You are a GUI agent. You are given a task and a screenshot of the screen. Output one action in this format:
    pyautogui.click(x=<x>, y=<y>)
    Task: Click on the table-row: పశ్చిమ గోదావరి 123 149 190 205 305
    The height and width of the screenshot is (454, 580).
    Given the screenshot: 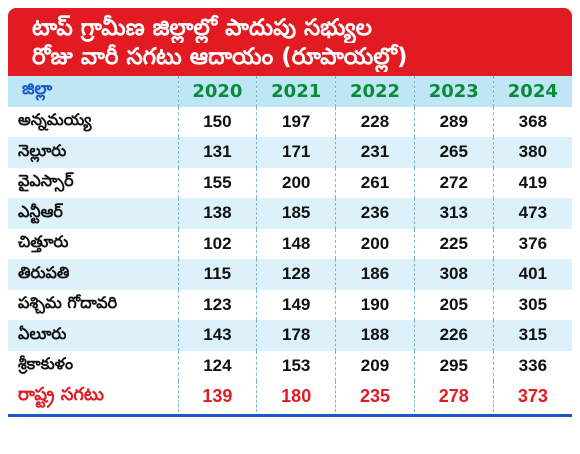 What is the action you would take?
    pyautogui.click(x=290, y=304)
    